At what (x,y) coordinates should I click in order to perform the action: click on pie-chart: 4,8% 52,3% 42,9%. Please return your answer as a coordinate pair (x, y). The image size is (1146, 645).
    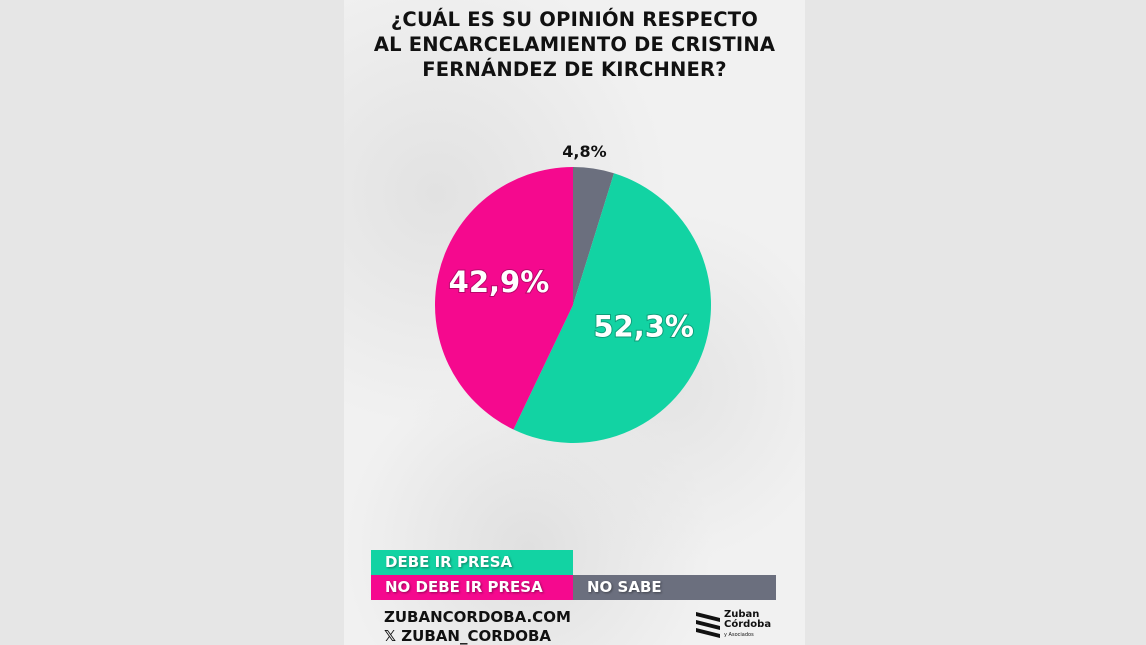
    Looking at the image, I should click on (573, 293).